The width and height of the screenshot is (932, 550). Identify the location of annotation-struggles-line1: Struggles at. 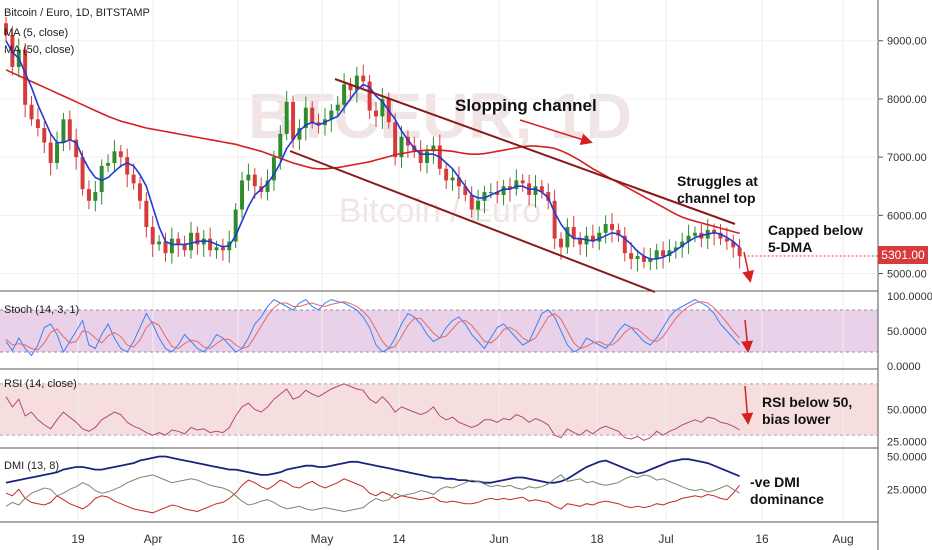
(717, 181).